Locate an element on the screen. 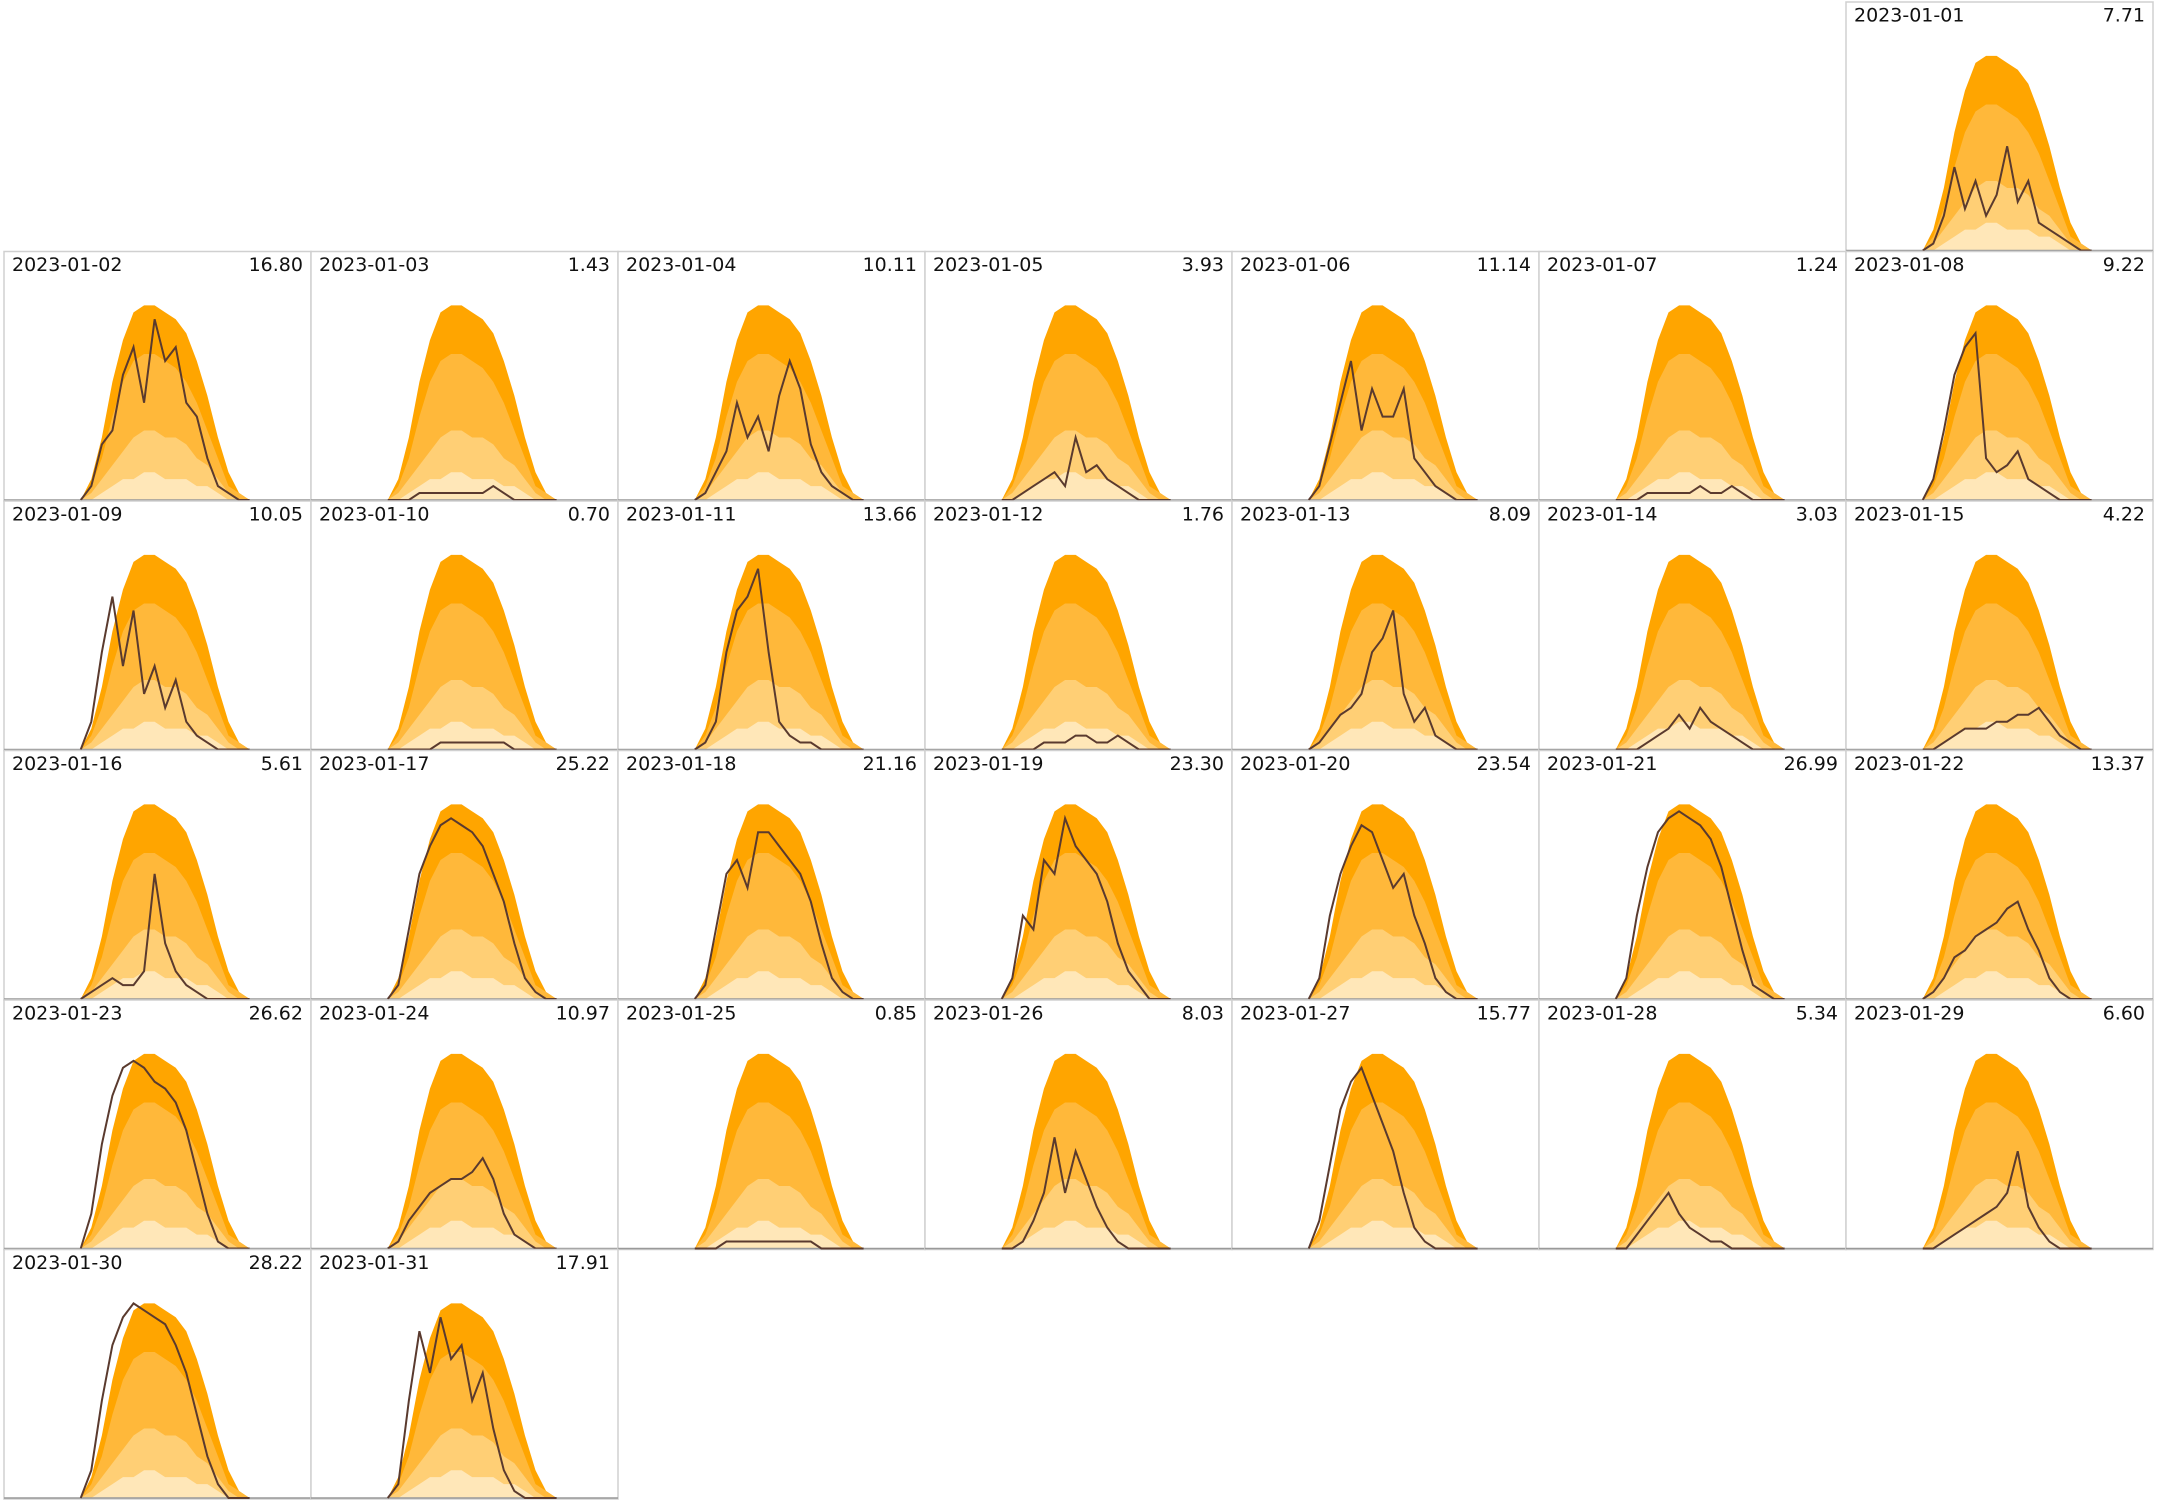 The width and height of the screenshot is (2157, 1504). total-label: 11.14 is located at coordinates (1504, 265).